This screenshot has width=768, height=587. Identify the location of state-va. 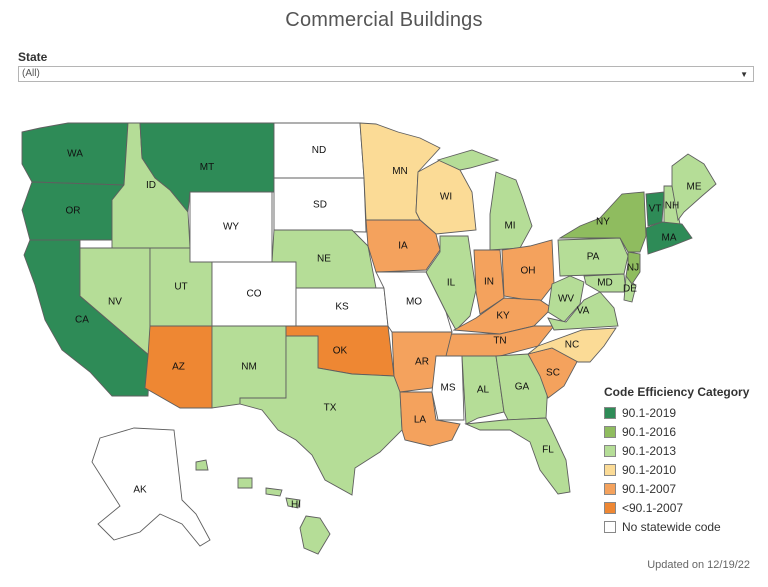
(583, 311).